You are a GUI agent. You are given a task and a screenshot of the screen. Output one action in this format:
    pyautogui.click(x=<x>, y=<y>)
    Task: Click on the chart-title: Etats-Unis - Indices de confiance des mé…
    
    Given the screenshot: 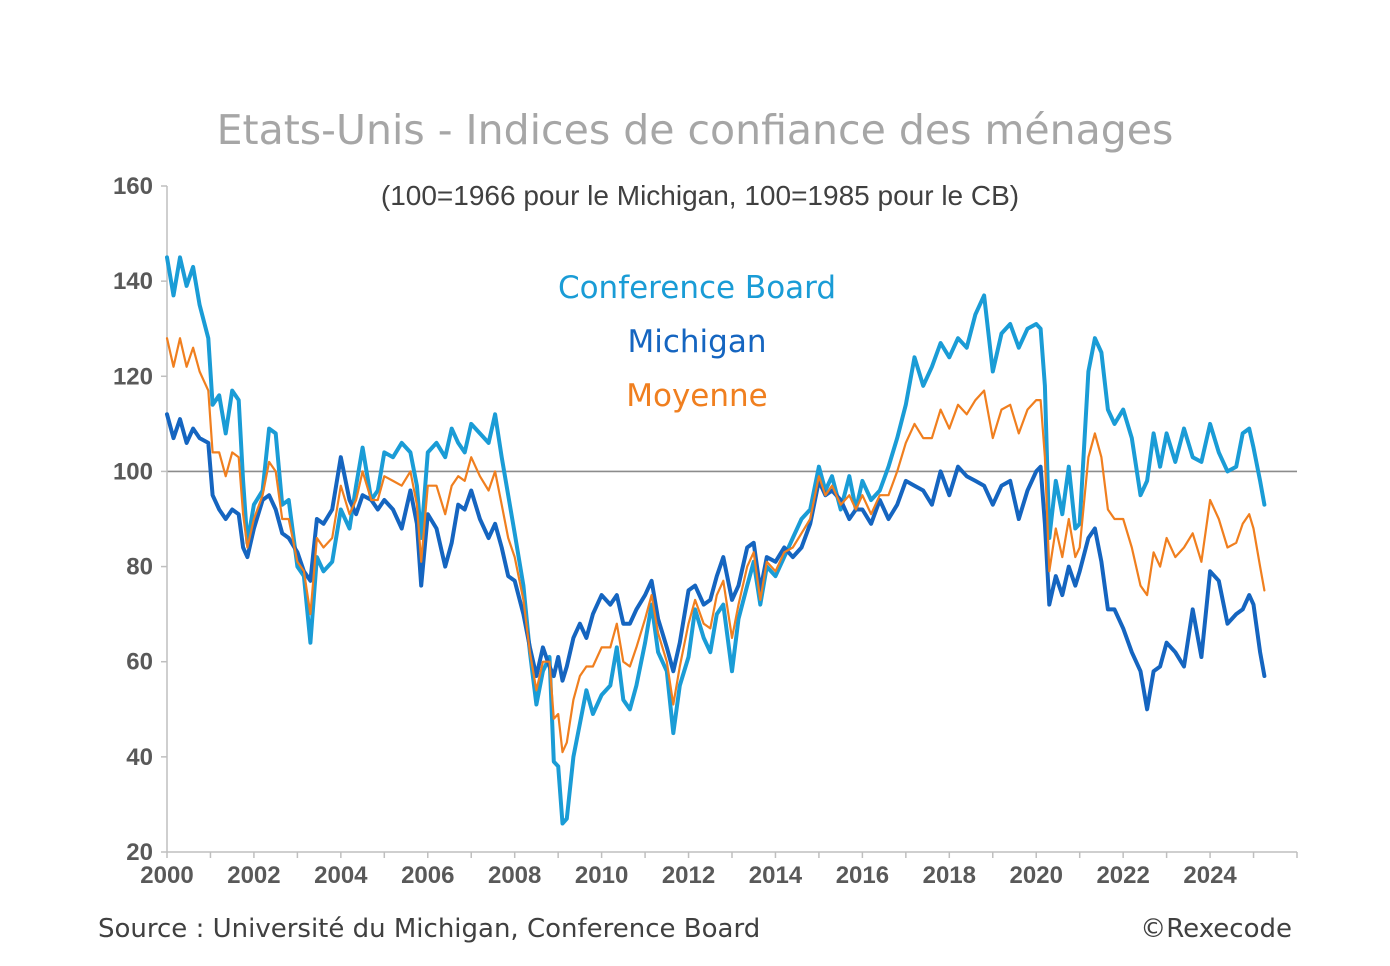 What is the action you would take?
    pyautogui.click(x=695, y=130)
    